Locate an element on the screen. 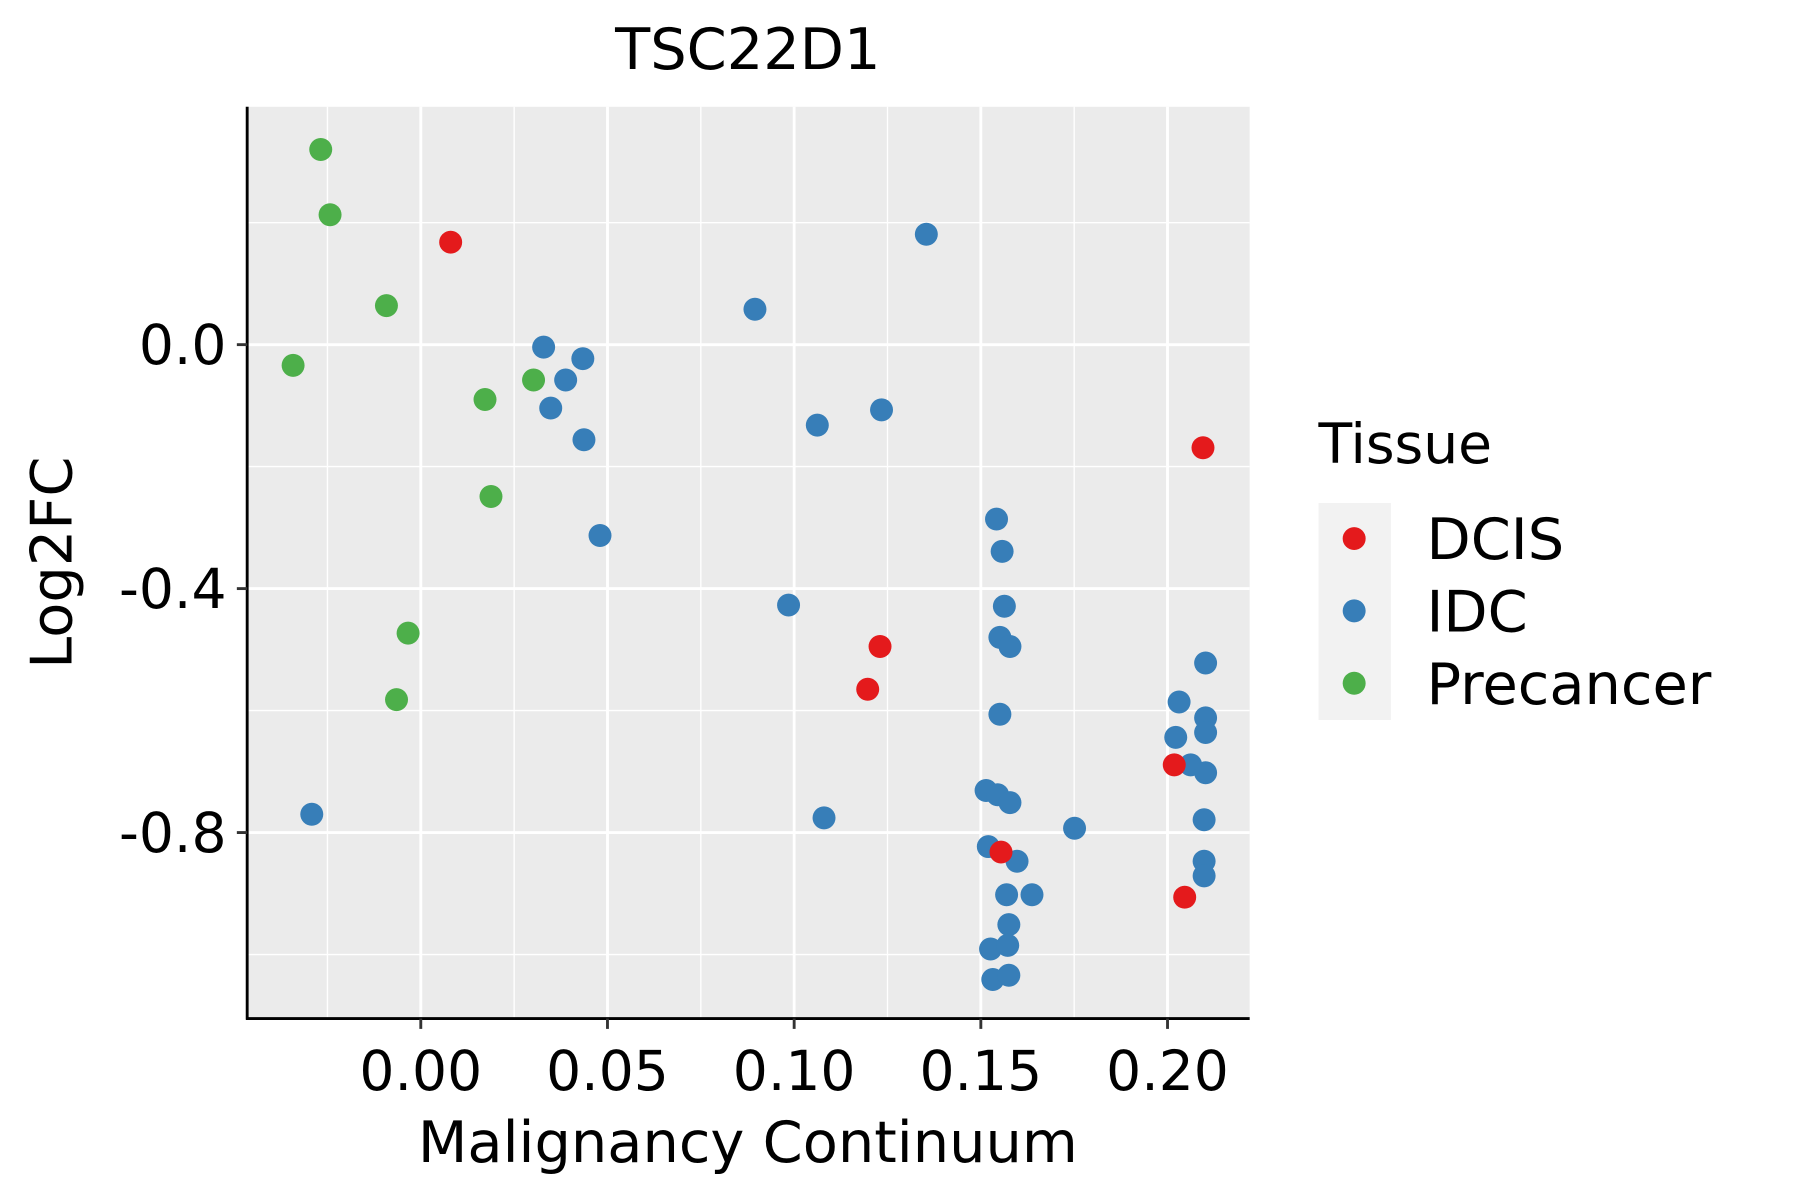 The width and height of the screenshot is (1800, 1200). legend-key-idc is located at coordinates (1354, 611).